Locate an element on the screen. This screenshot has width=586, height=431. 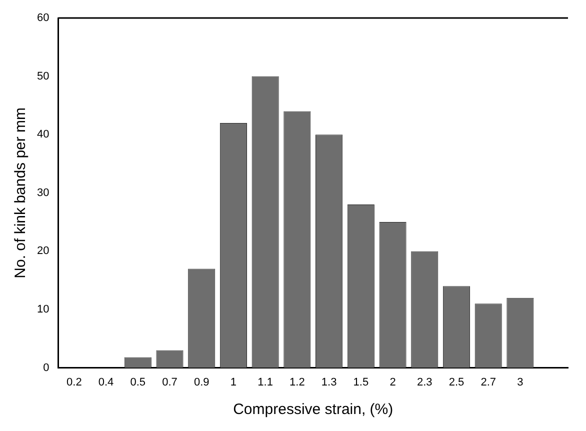
x-tick-label: 1.3 is located at coordinates (329, 382).